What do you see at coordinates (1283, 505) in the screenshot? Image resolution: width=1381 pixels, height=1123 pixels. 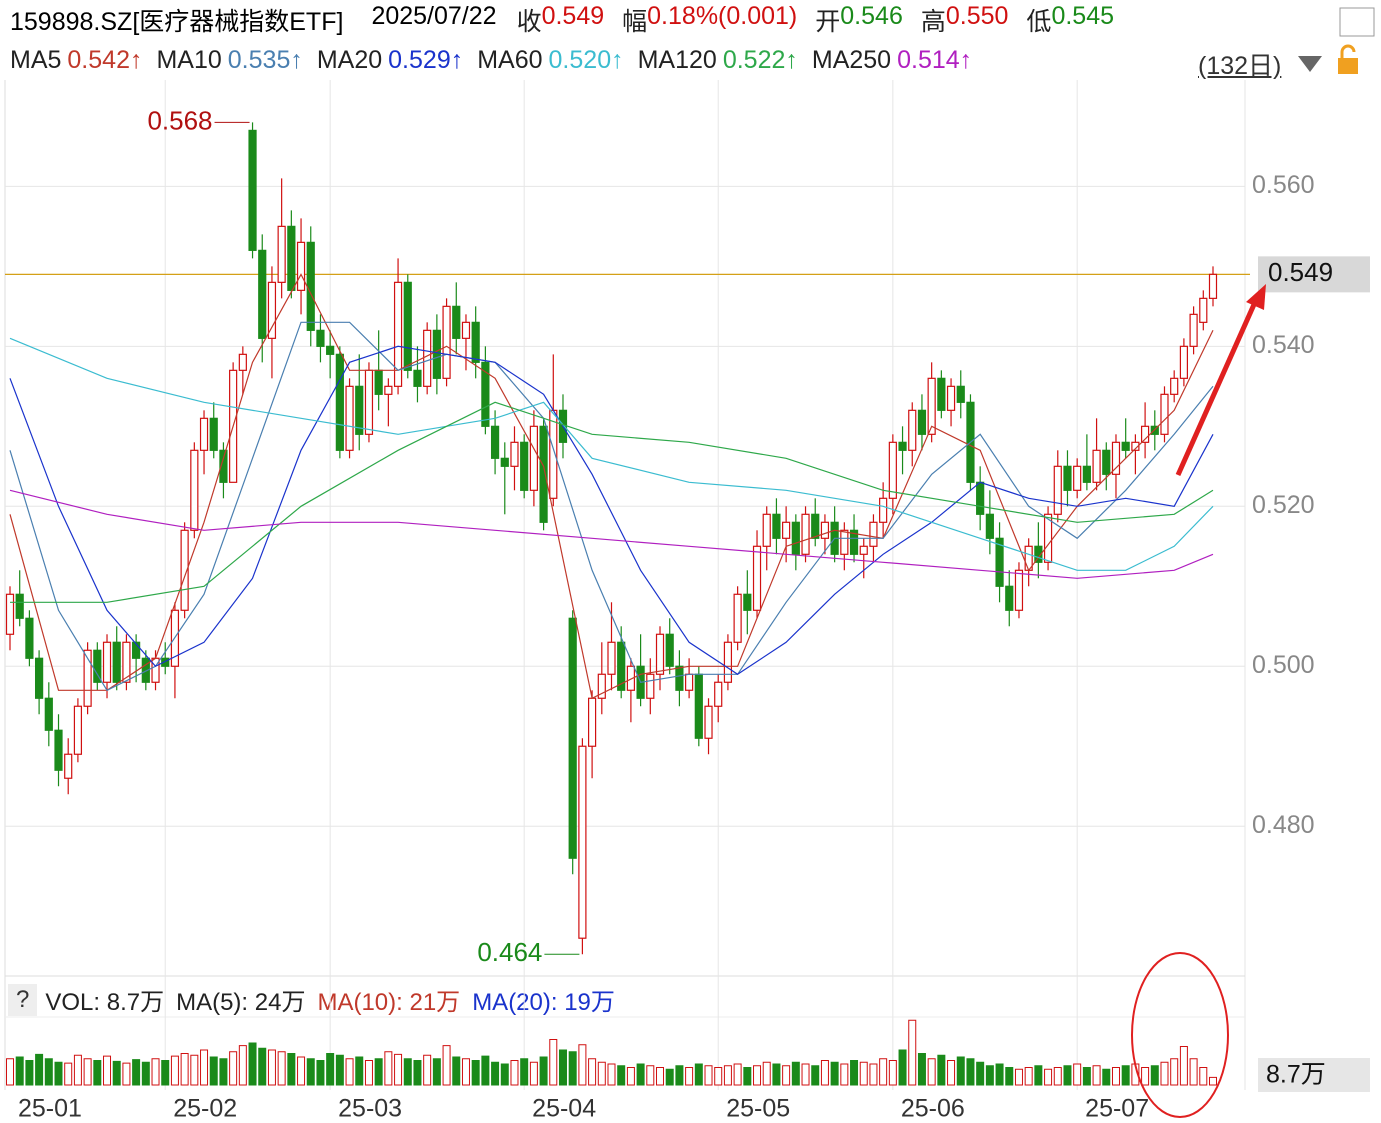 I see `y-tick-label: 0.520` at bounding box center [1283, 505].